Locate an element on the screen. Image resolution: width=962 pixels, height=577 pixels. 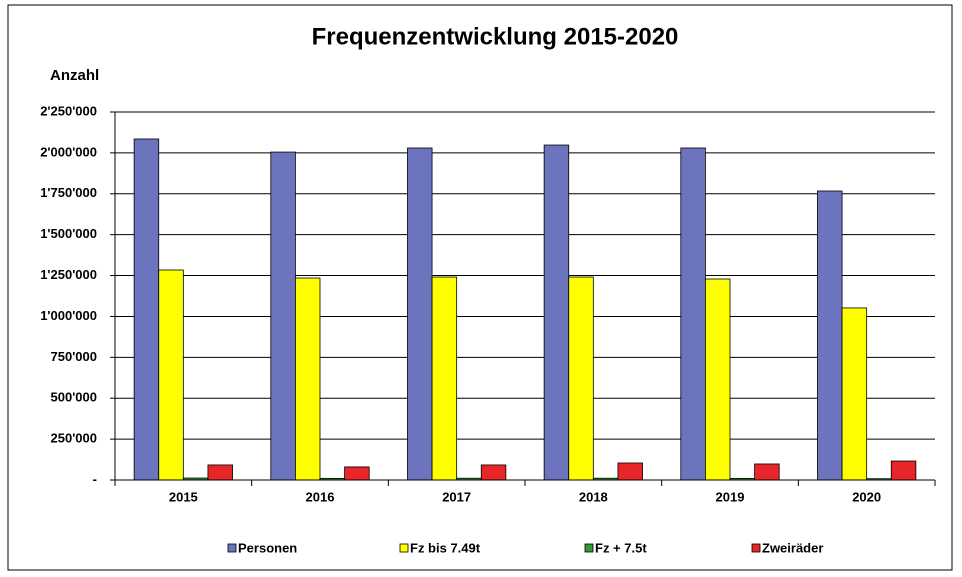
legend-label: Fz + 7.5t is located at coordinates (621, 547).